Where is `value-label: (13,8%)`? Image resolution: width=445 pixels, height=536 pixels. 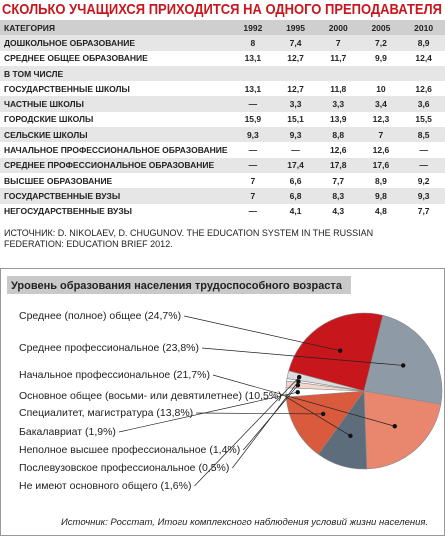
value-label: (13,8%) is located at coordinates (174, 413).